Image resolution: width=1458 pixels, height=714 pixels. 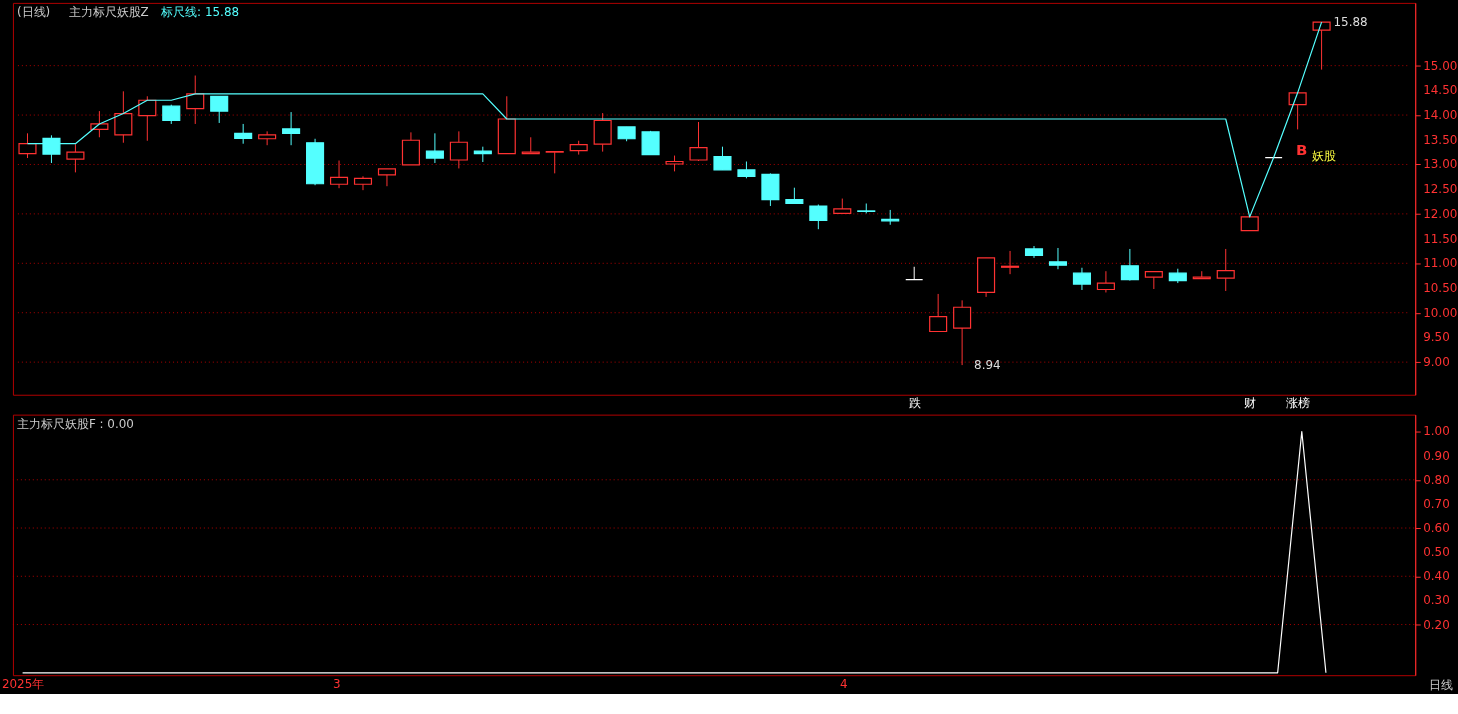 I want to click on y-tick-label: 0.40, so click(x=1436, y=576).